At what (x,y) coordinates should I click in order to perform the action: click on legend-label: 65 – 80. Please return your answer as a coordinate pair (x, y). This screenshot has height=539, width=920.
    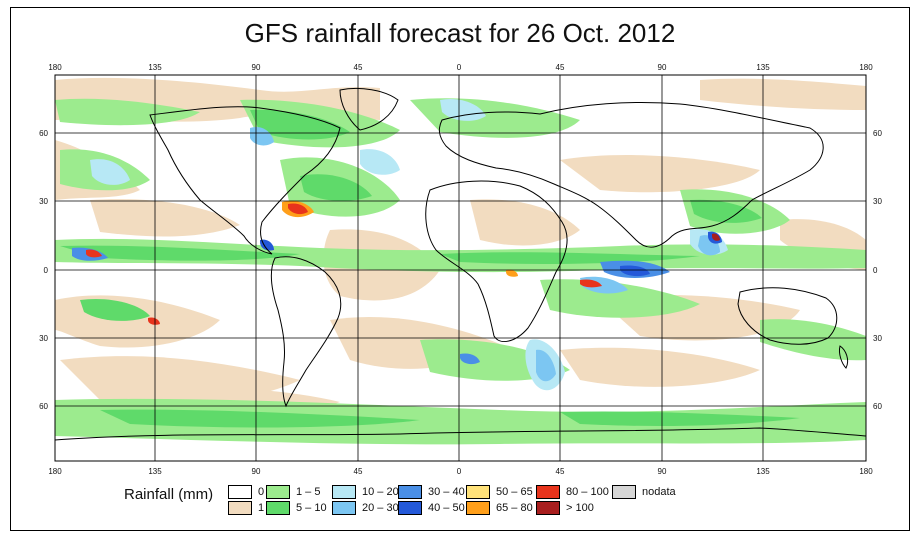
    Looking at the image, I should click on (514, 508).